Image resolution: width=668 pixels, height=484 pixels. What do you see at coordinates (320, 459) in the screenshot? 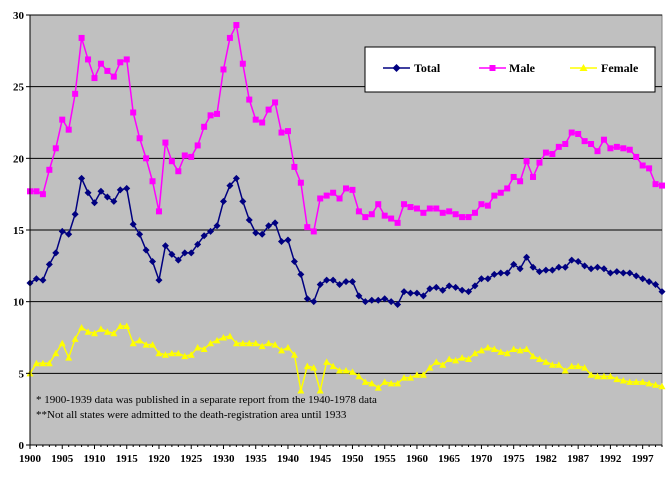
I see `x-tick-label: 1945` at bounding box center [320, 459].